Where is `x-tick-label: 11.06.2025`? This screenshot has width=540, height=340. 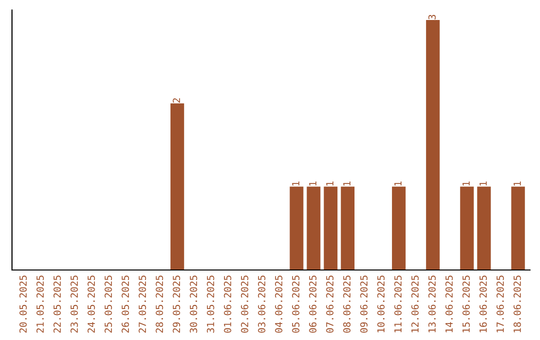 x-tick-label: 11.06.2025 is located at coordinates (398, 304).